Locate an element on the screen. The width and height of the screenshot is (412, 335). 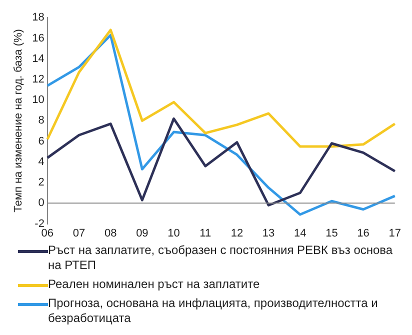
x-tick-label: 07 is located at coordinates (79, 233).